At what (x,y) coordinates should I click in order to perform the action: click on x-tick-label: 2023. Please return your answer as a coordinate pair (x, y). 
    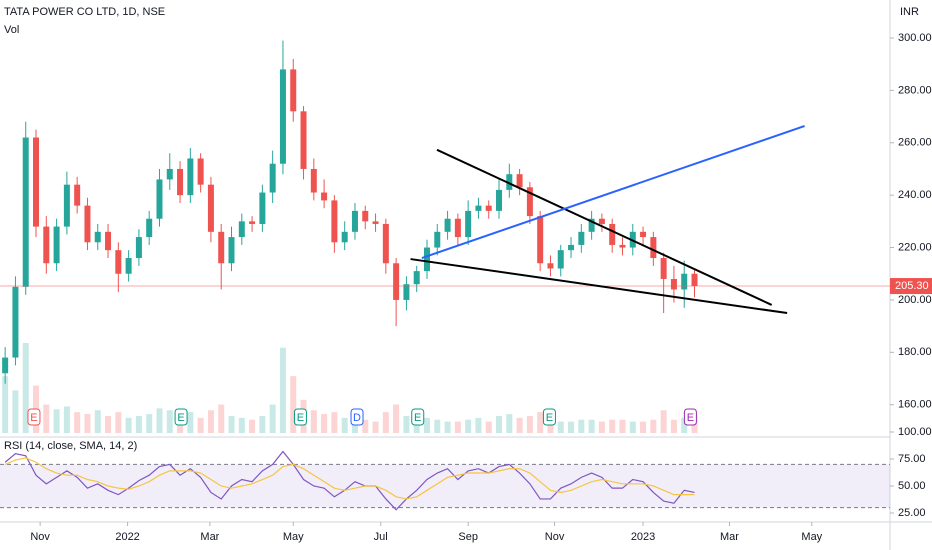
    Looking at the image, I should click on (643, 537).